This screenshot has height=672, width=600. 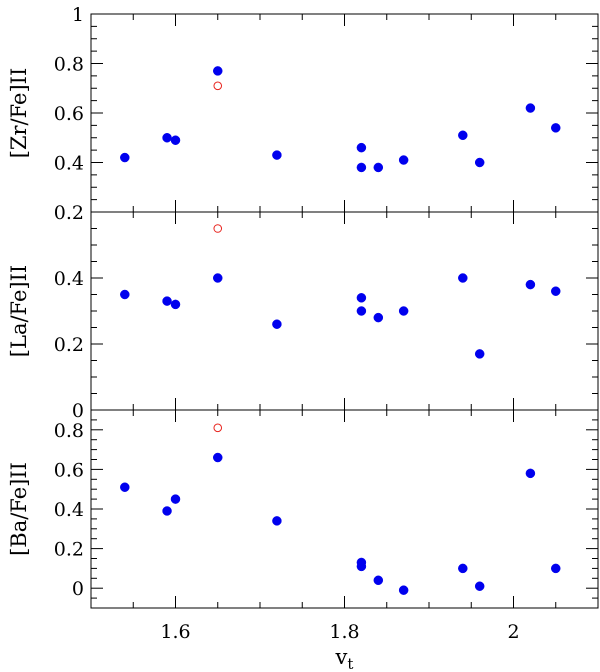 I want to click on x-axis-label: vt, so click(x=344, y=658).